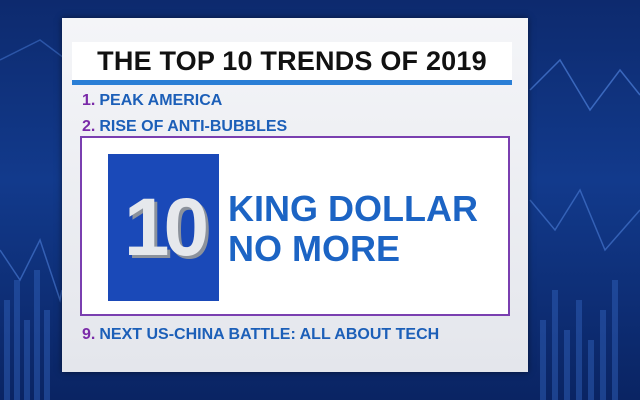 This screenshot has height=400, width=640. I want to click on featured-text: NO MORE, so click(314, 248).